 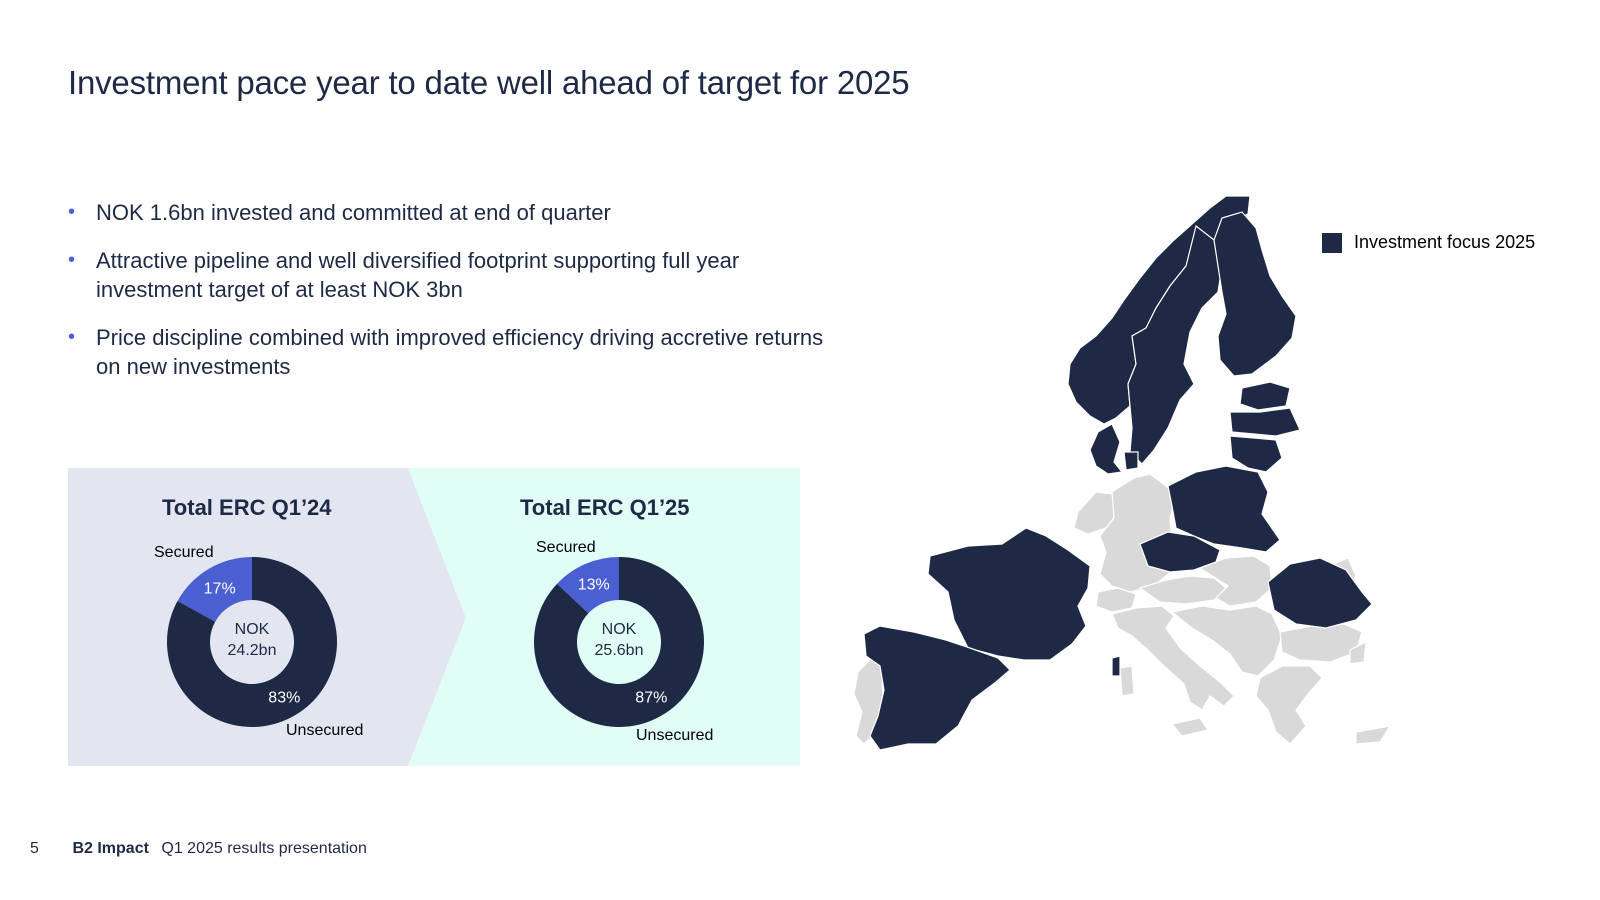 I want to click on map-island-zealand, so click(x=1131, y=461).